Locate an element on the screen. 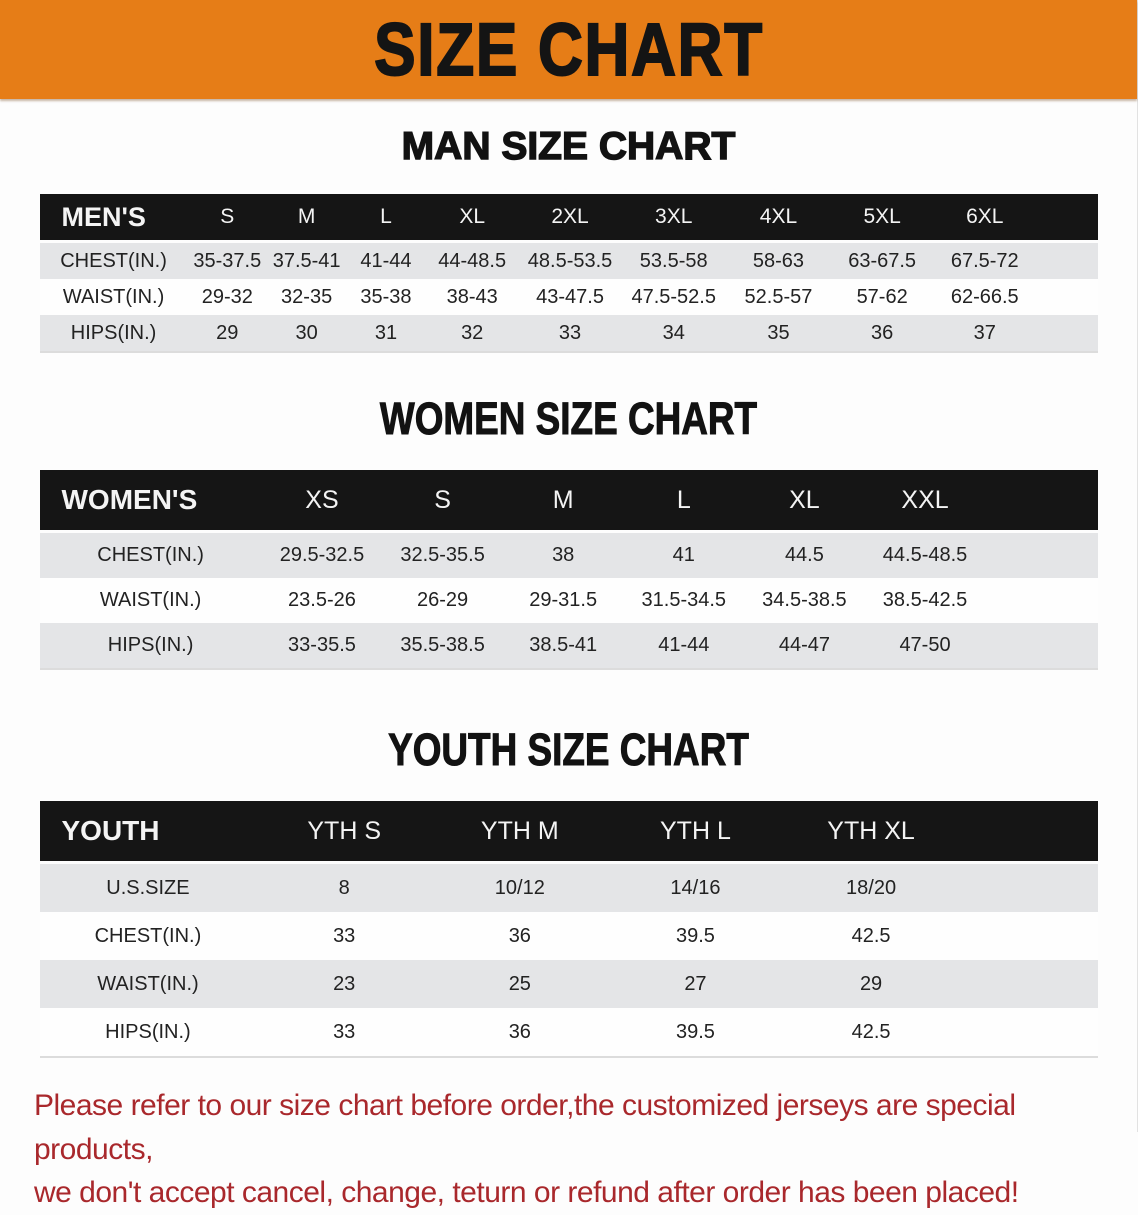  header-row: WOMEN'S XS S M L XL XXL is located at coordinates (568, 501).